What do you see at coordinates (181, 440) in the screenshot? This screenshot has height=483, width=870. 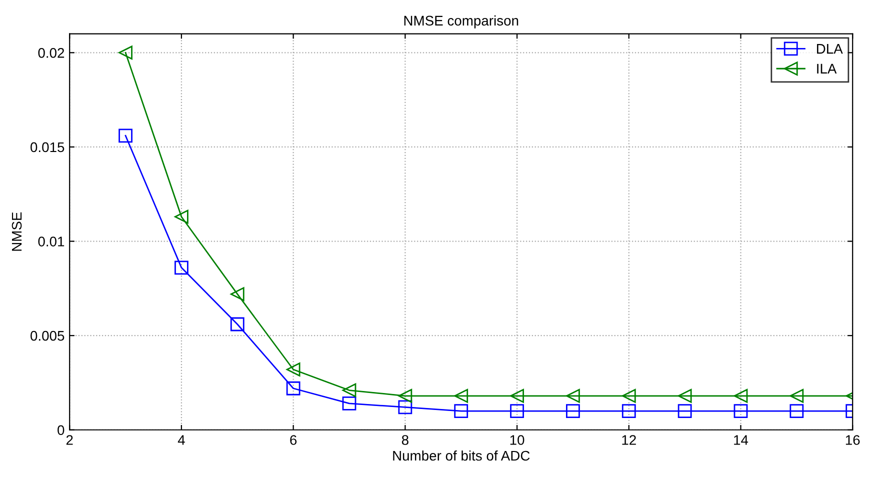 I see `x-tick-label: 4` at bounding box center [181, 440].